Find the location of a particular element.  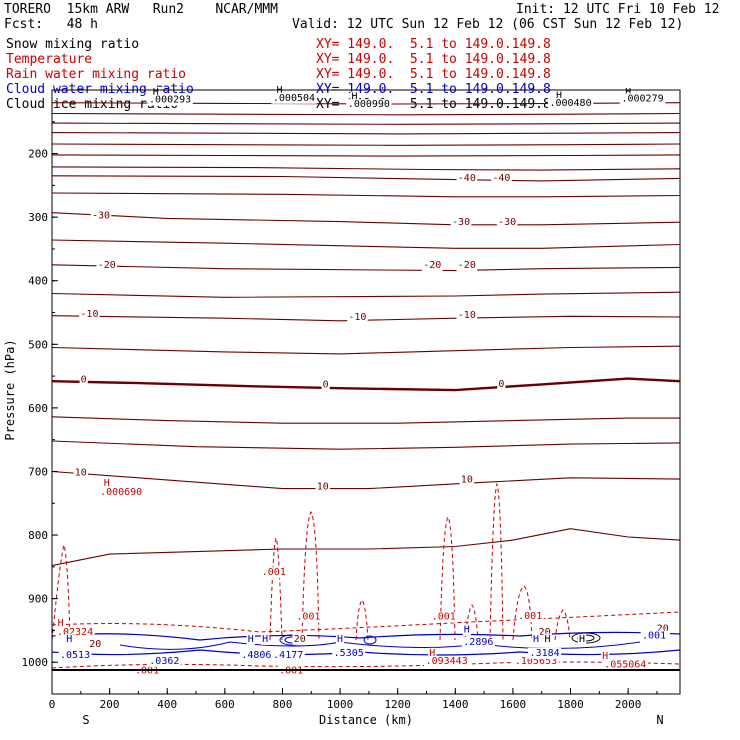

isotherm-0-line is located at coordinates (366, 384).